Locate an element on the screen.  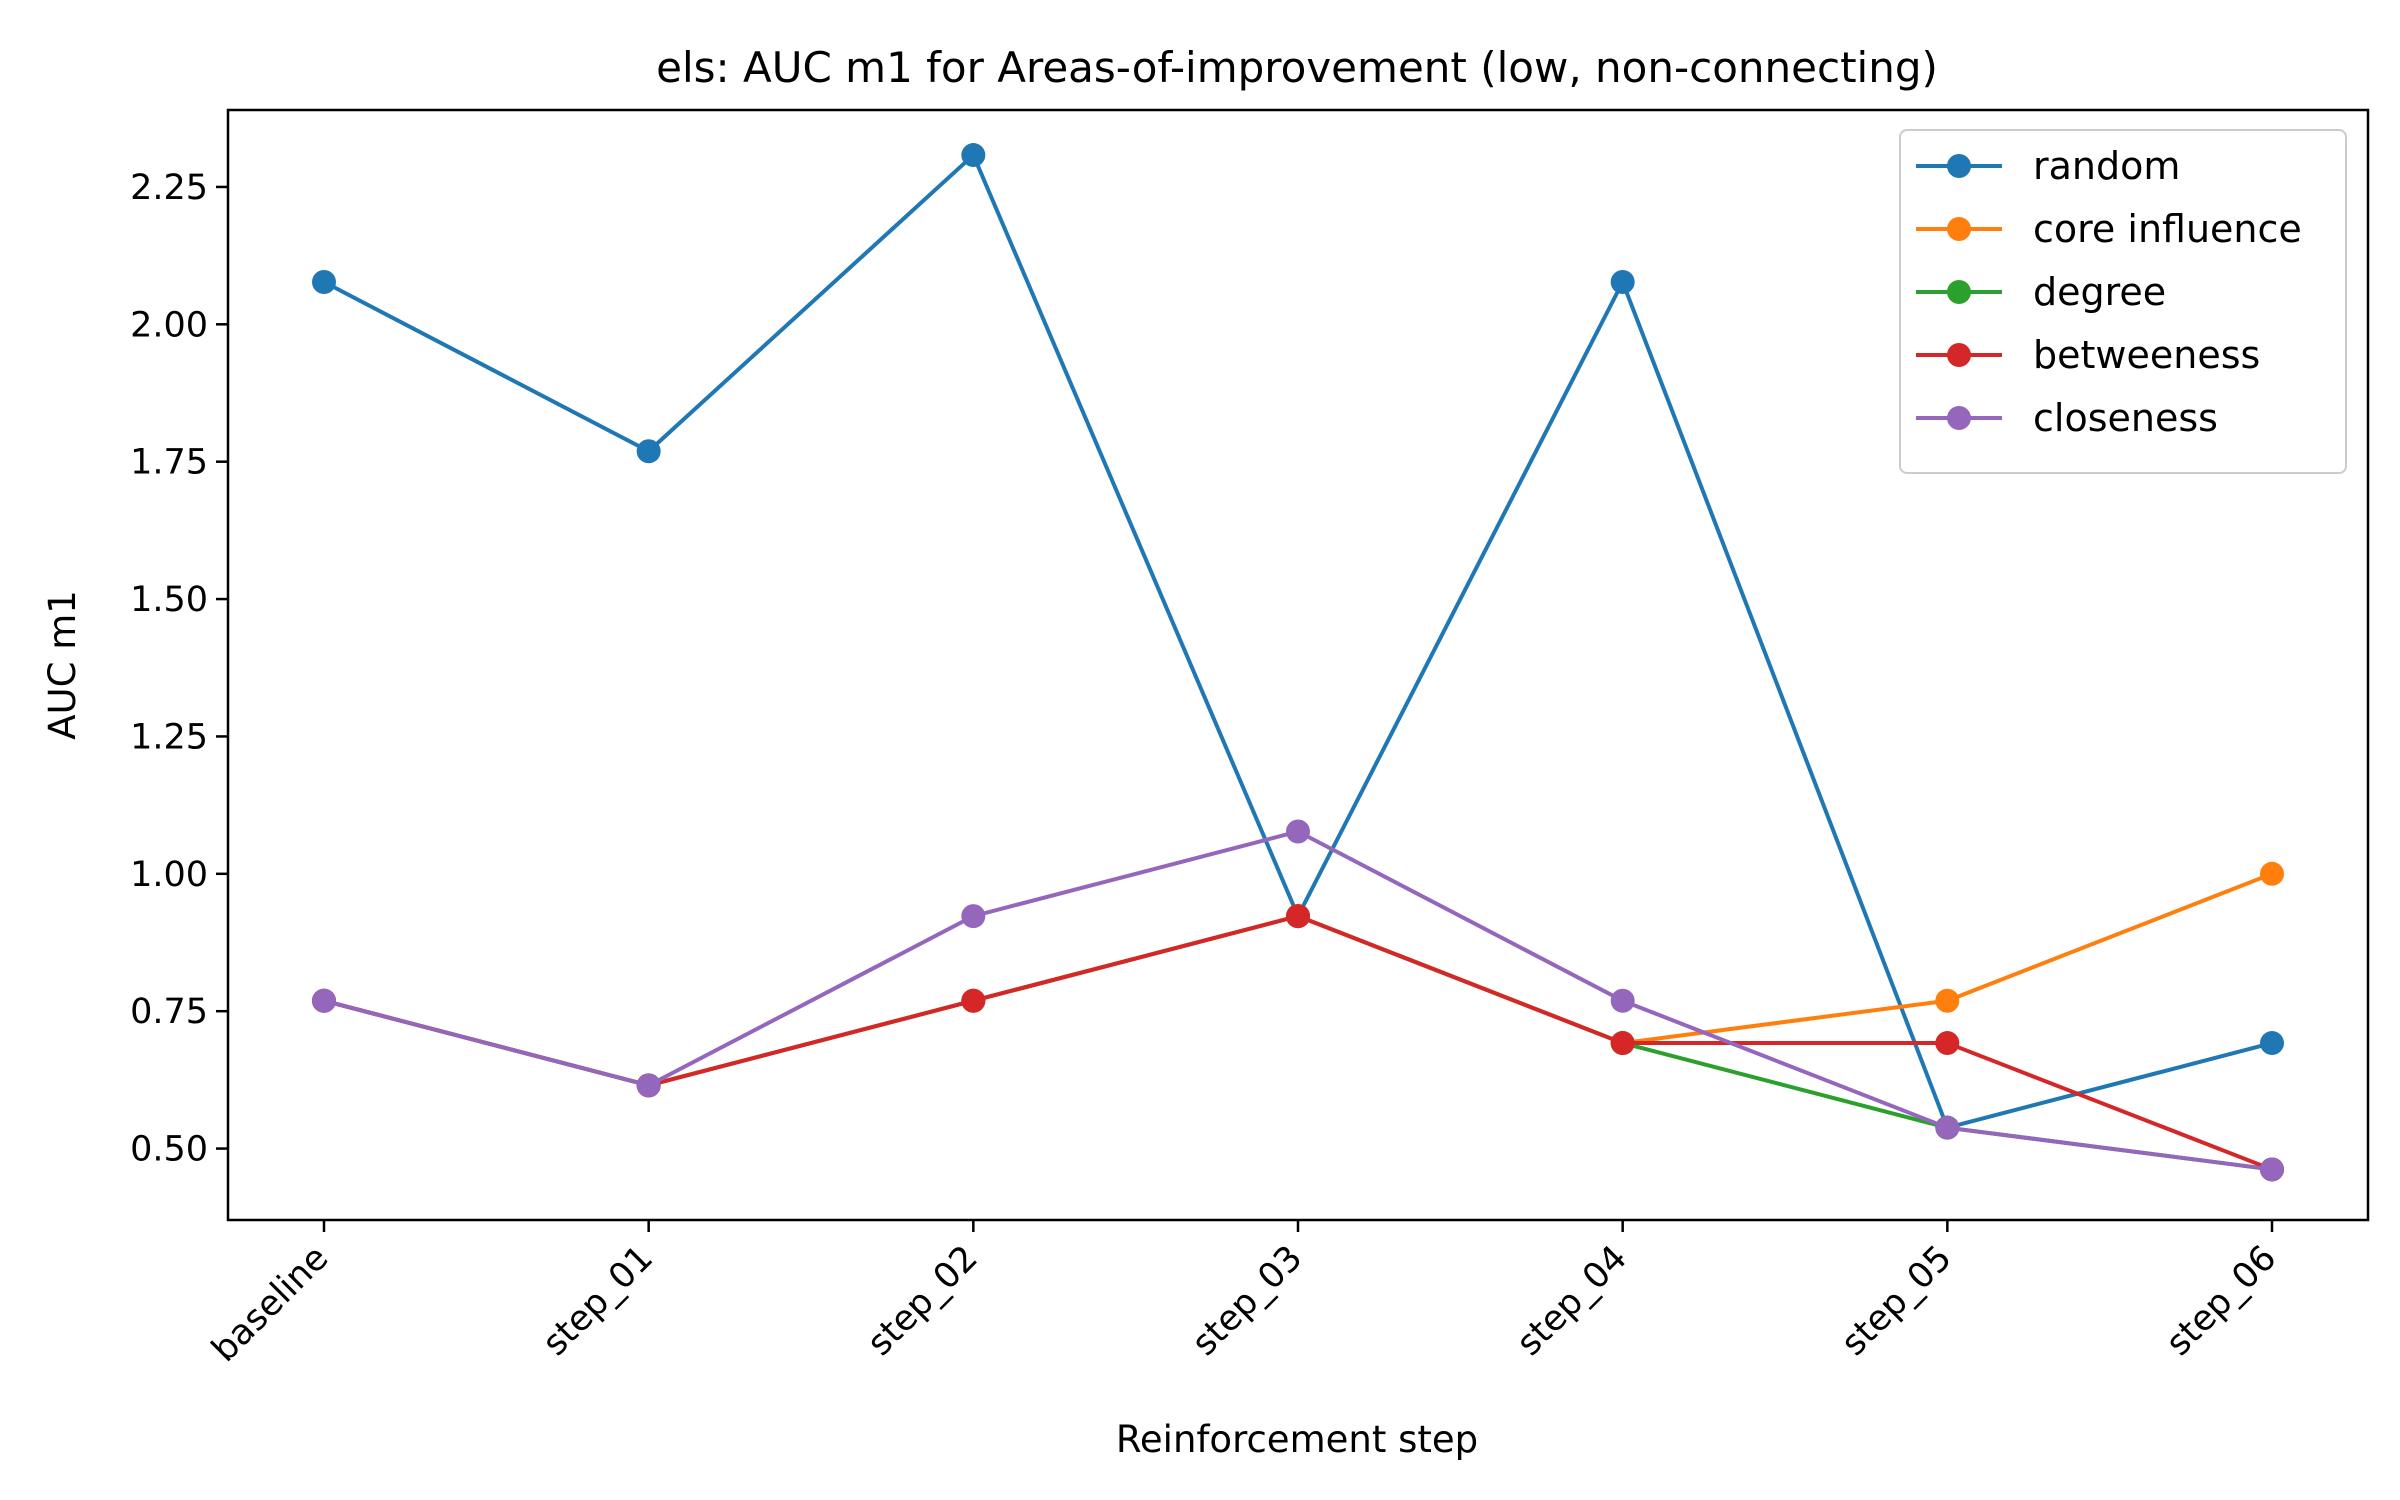
legend-label-degree: degree is located at coordinates (2099, 292).